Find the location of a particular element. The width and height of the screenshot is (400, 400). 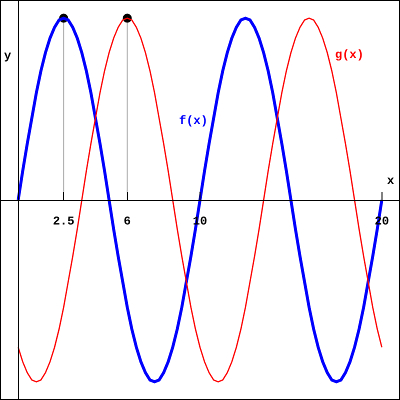

x-tick-label: 2.5 is located at coordinates (63, 221).